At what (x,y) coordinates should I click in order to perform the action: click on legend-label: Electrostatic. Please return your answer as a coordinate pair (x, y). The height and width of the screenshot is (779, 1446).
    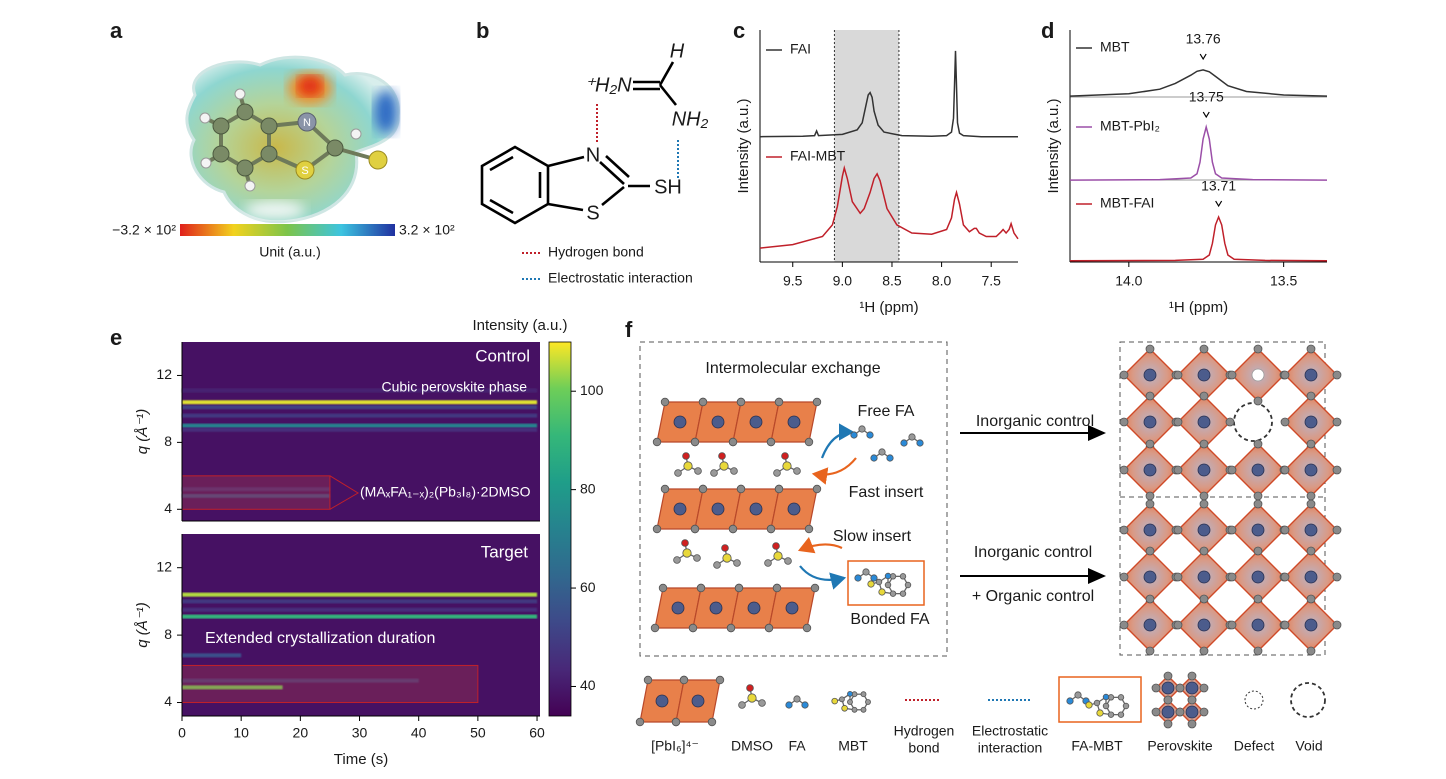
    Looking at the image, I should click on (1010, 731).